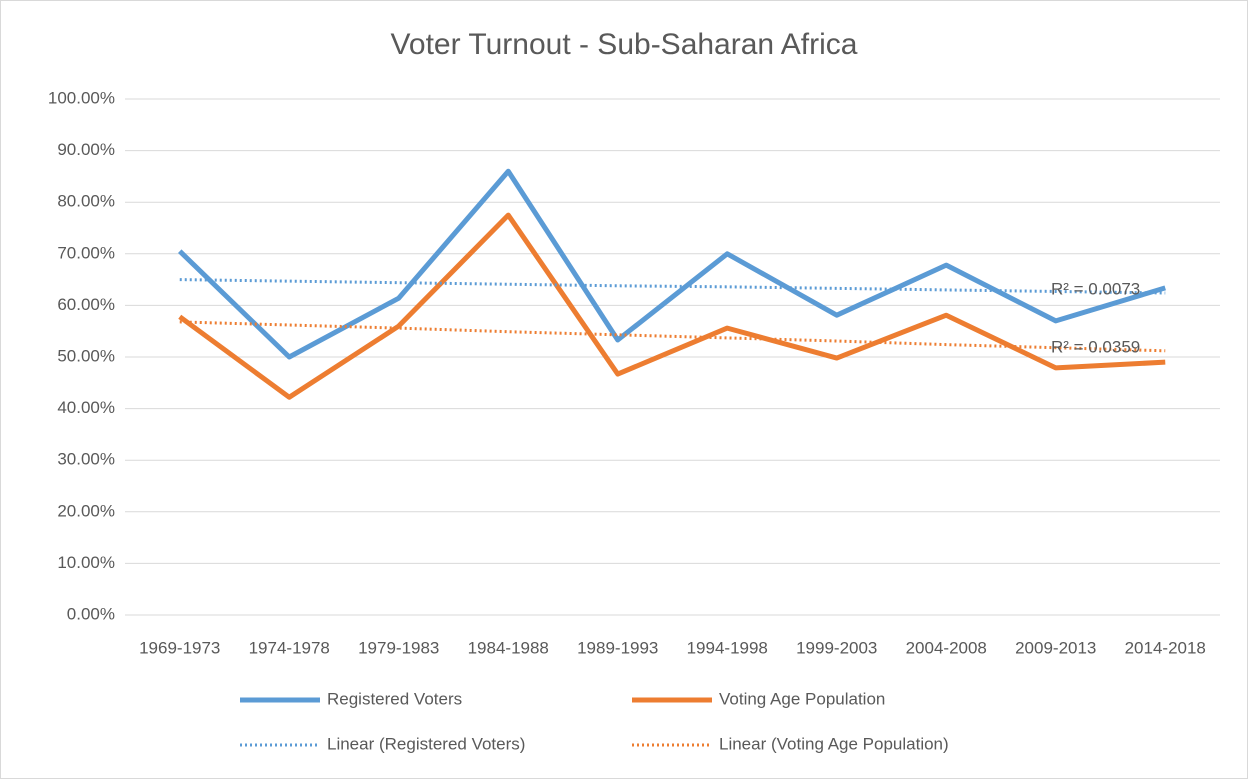 The height and width of the screenshot is (780, 1249). What do you see at coordinates (86, 201) in the screenshot?
I see `y-tick-label: 80.00%` at bounding box center [86, 201].